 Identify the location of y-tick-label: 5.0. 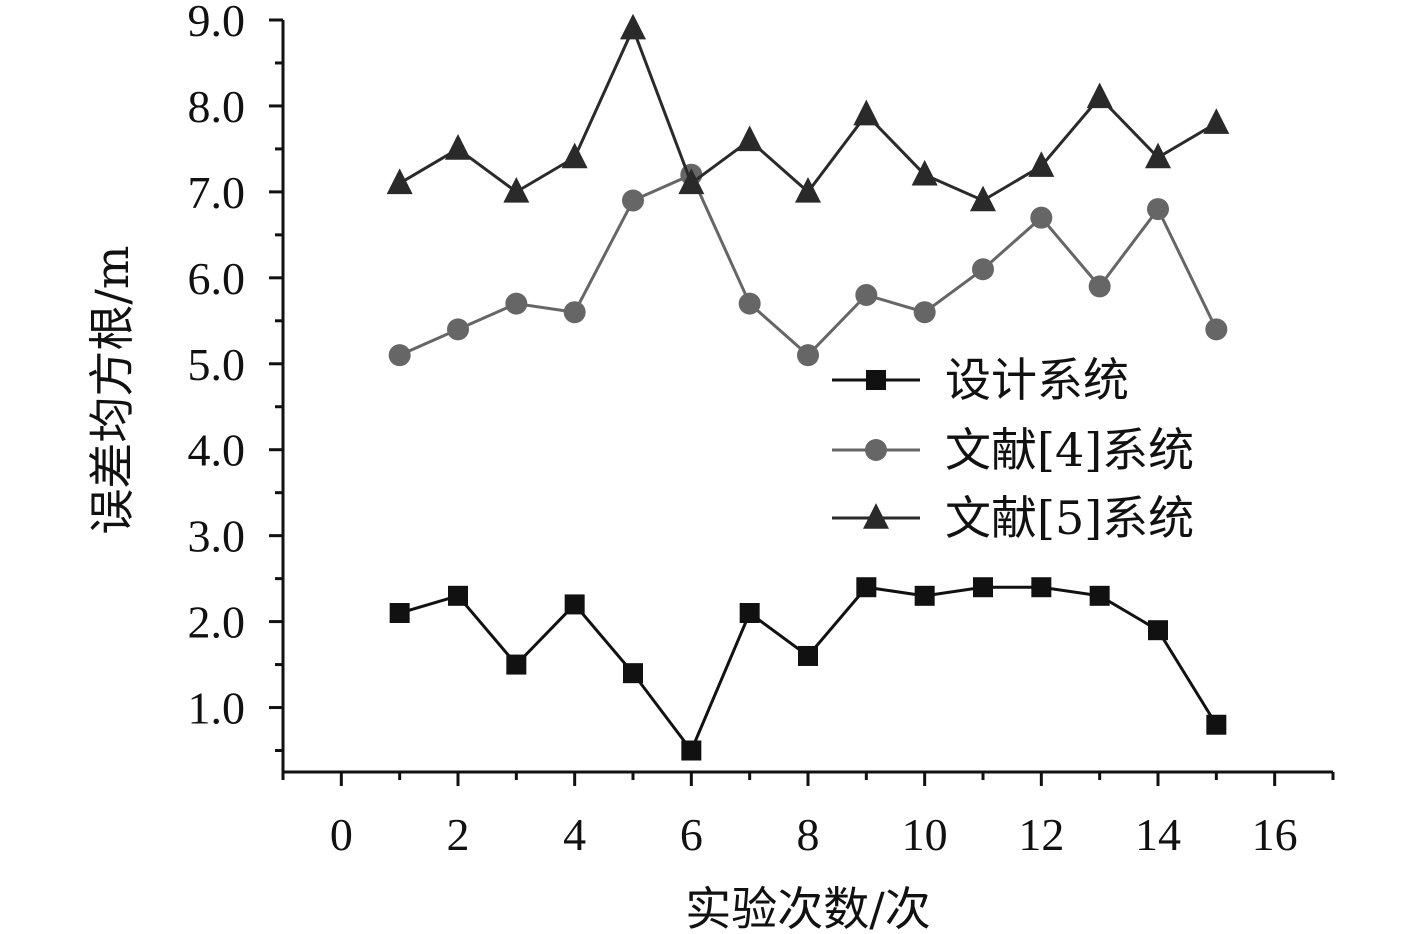
(217, 364).